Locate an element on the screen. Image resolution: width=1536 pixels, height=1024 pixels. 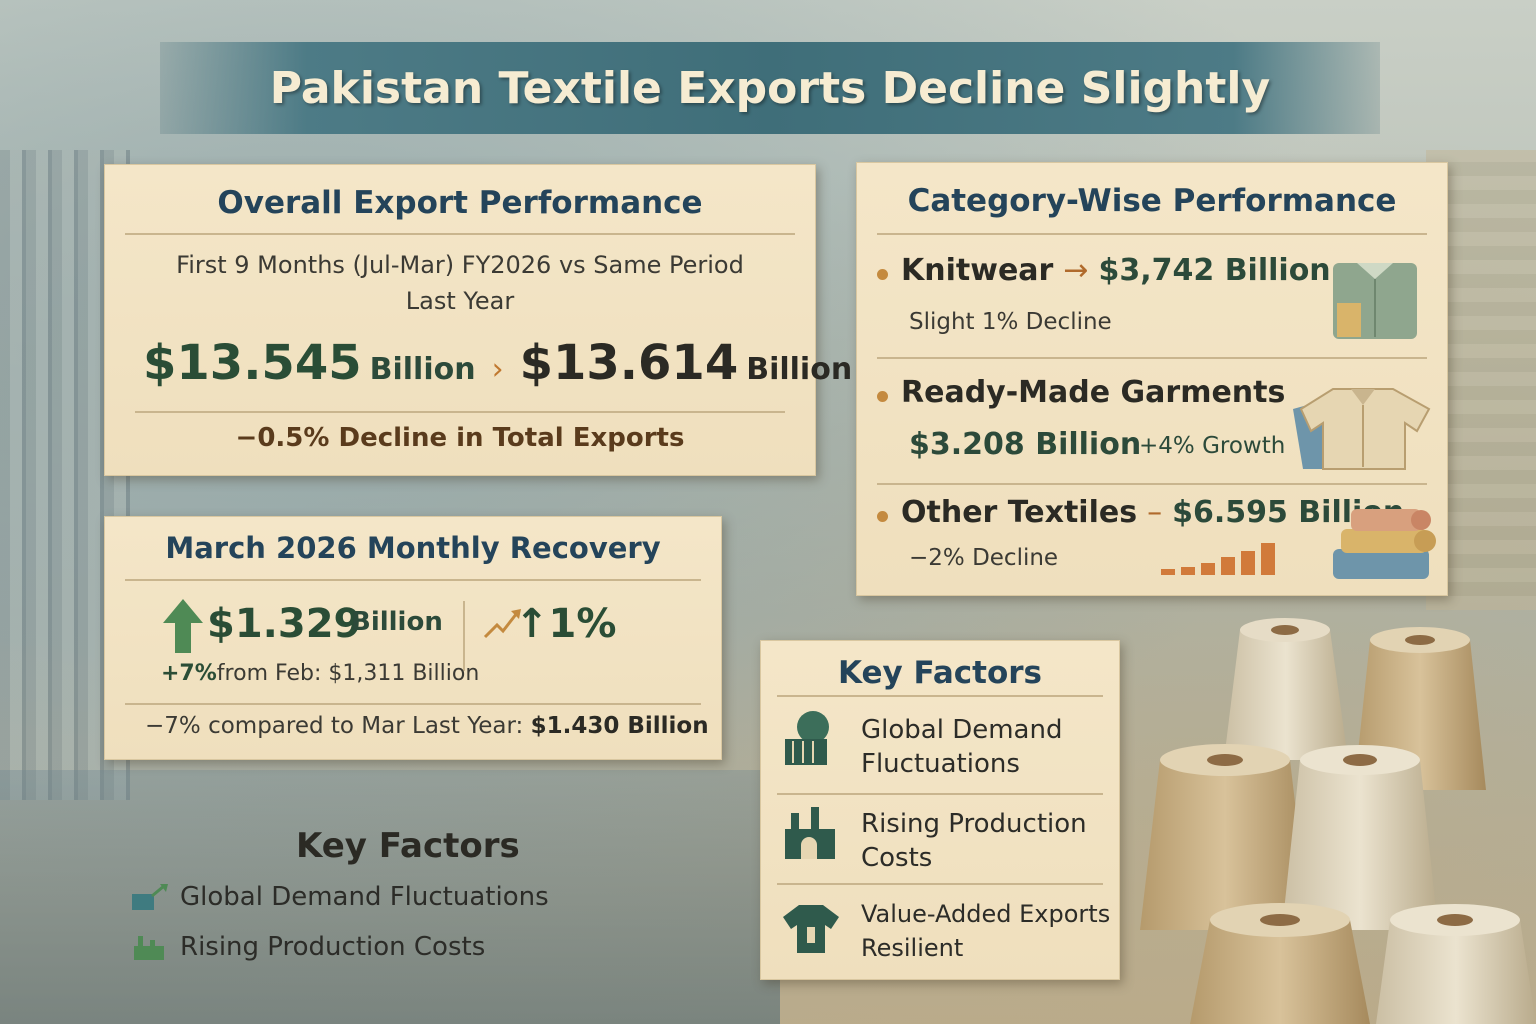
key-factor-line2: Costs is located at coordinates (897, 858).